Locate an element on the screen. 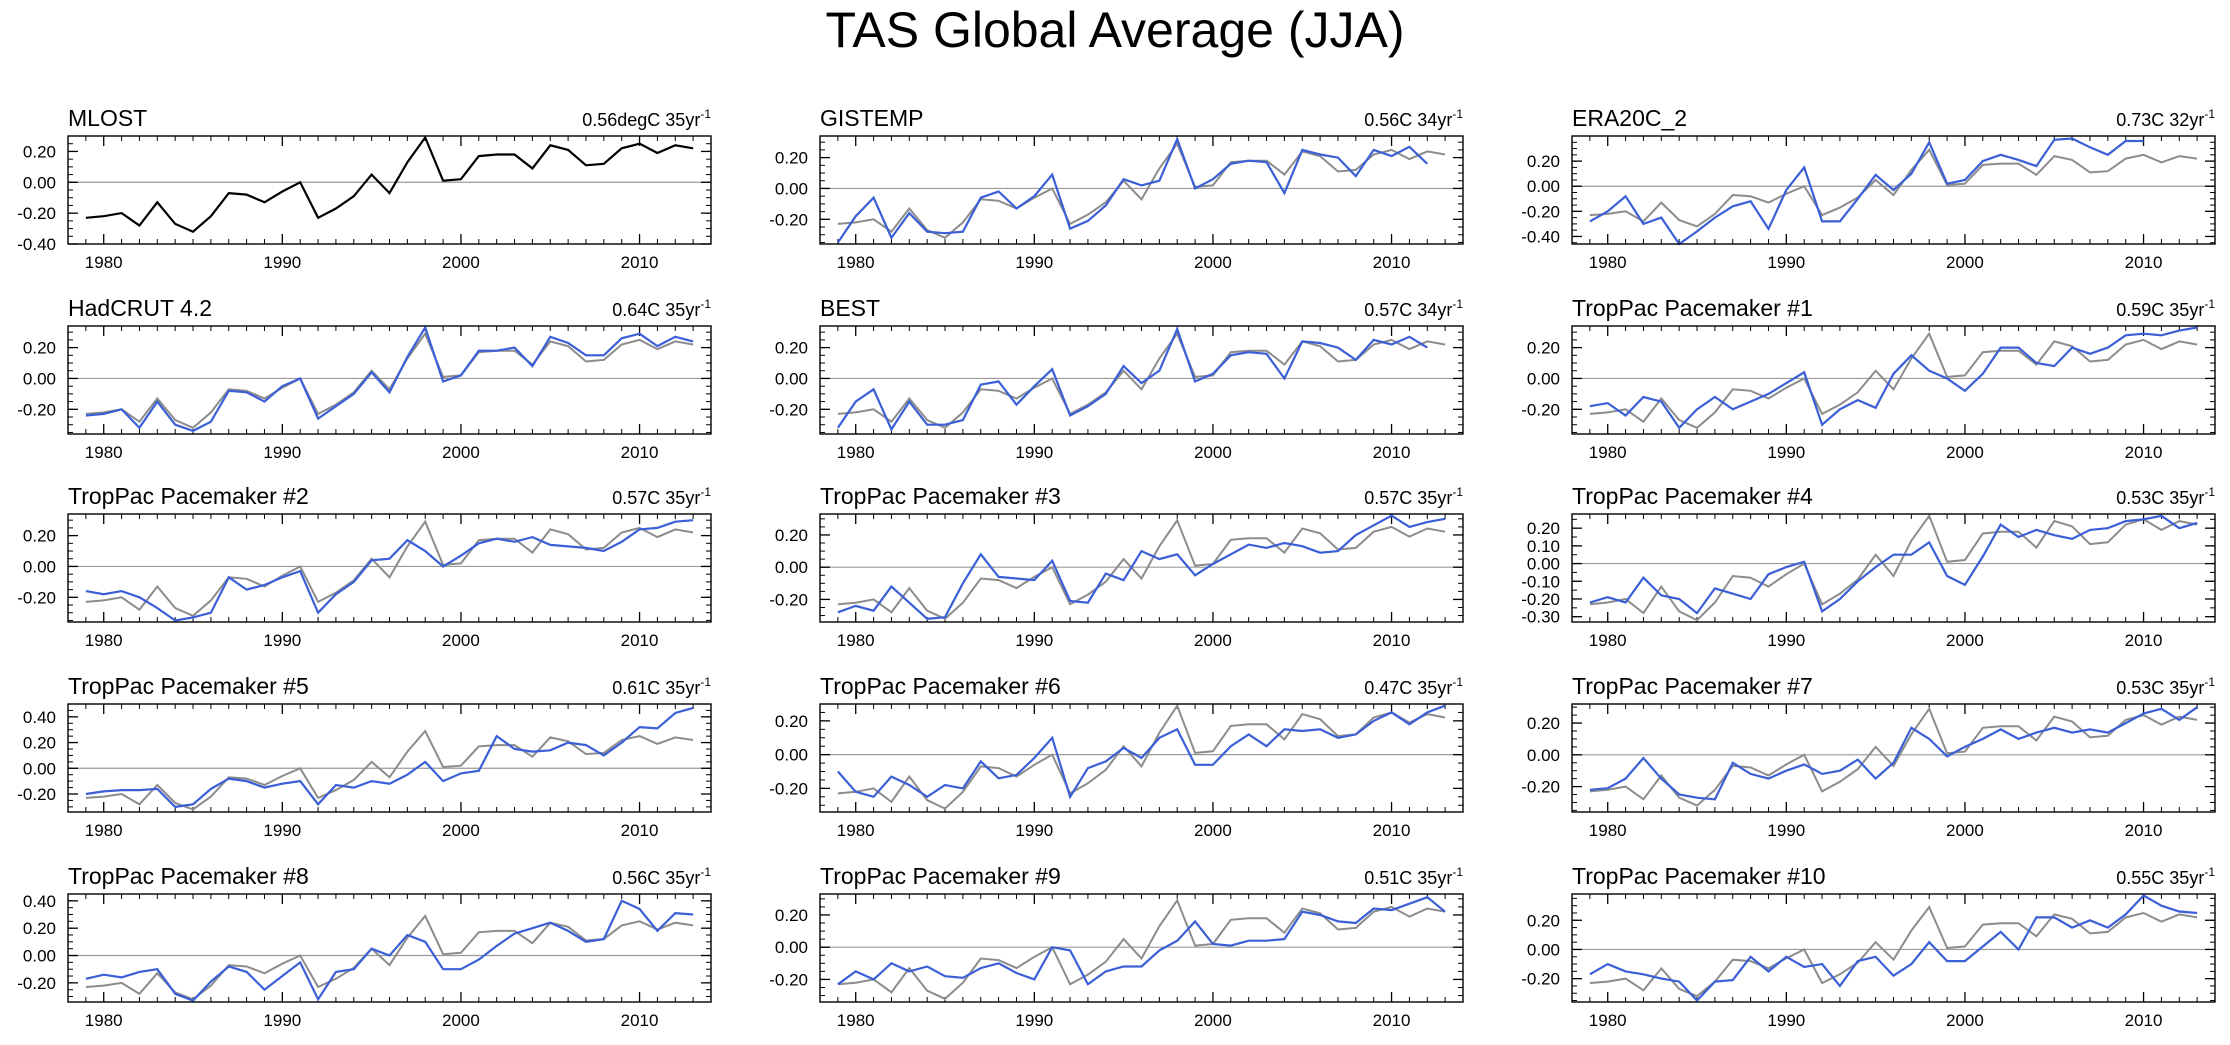 This screenshot has width=2230, height=1045. trend-value: 0.55C 35yr is located at coordinates (2160, 878).